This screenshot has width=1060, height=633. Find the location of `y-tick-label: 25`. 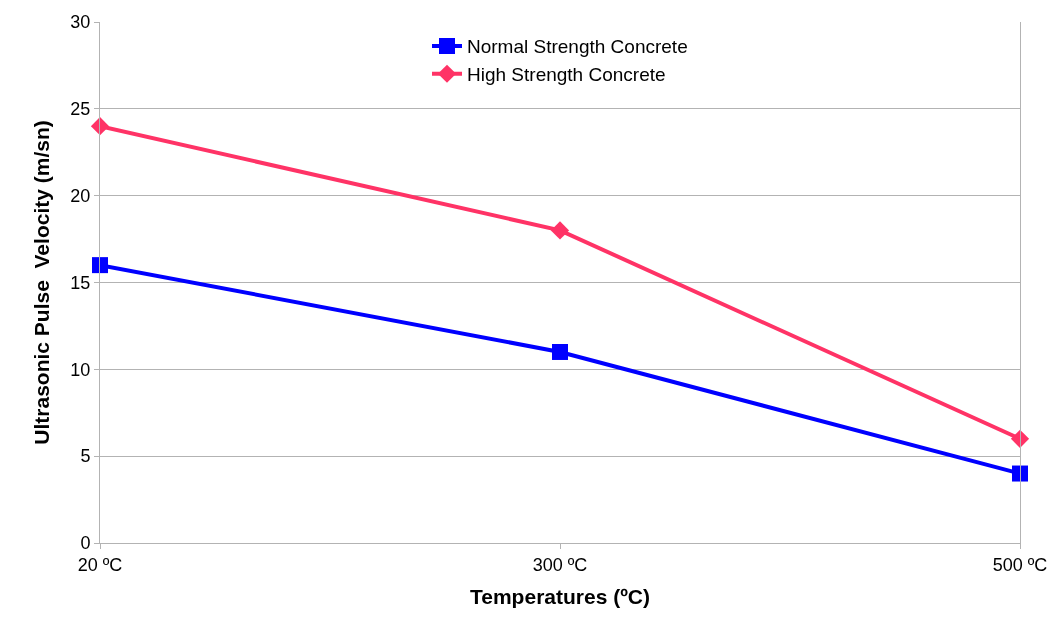

y-tick-label: 25 is located at coordinates (80, 109).